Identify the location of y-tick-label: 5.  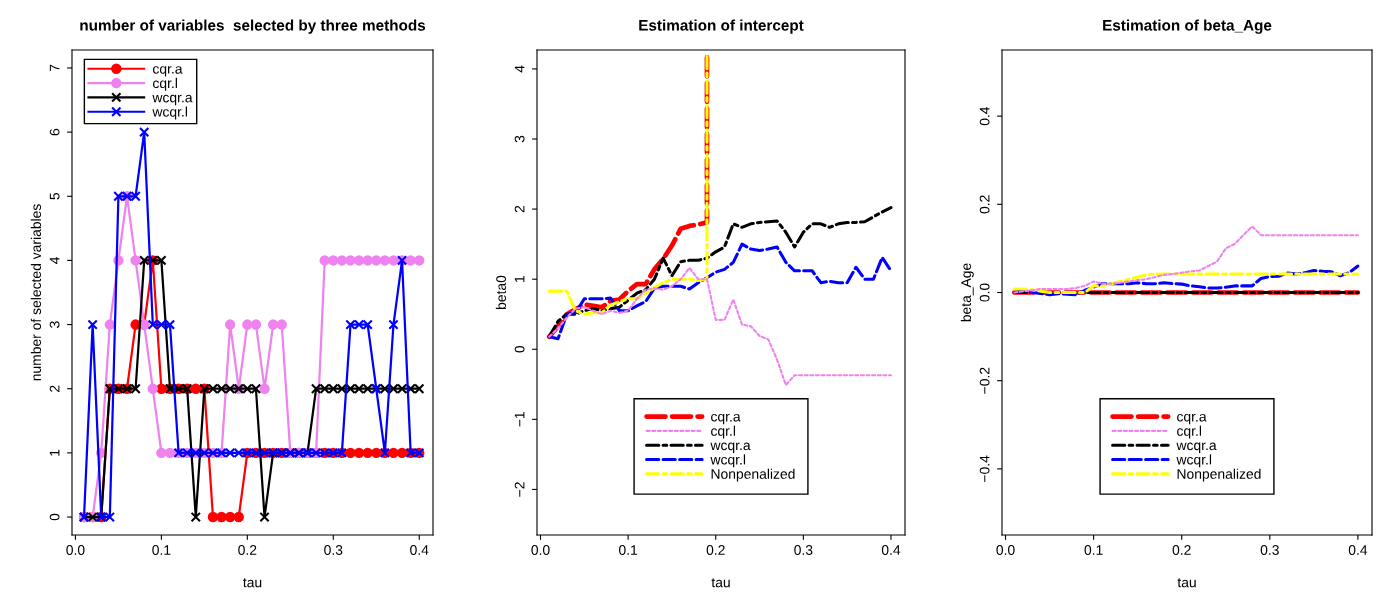
(54, 196).